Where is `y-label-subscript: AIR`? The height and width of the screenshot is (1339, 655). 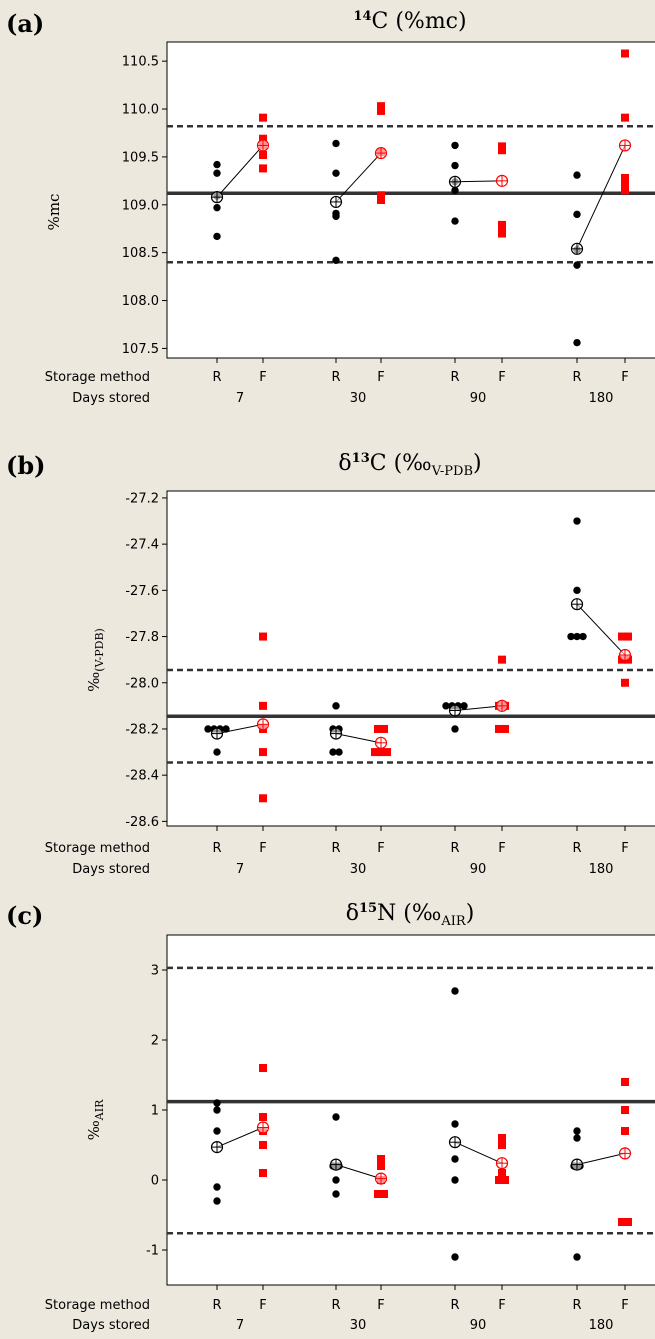
y-label-subscript: AIR is located at coordinates (99, 1110).